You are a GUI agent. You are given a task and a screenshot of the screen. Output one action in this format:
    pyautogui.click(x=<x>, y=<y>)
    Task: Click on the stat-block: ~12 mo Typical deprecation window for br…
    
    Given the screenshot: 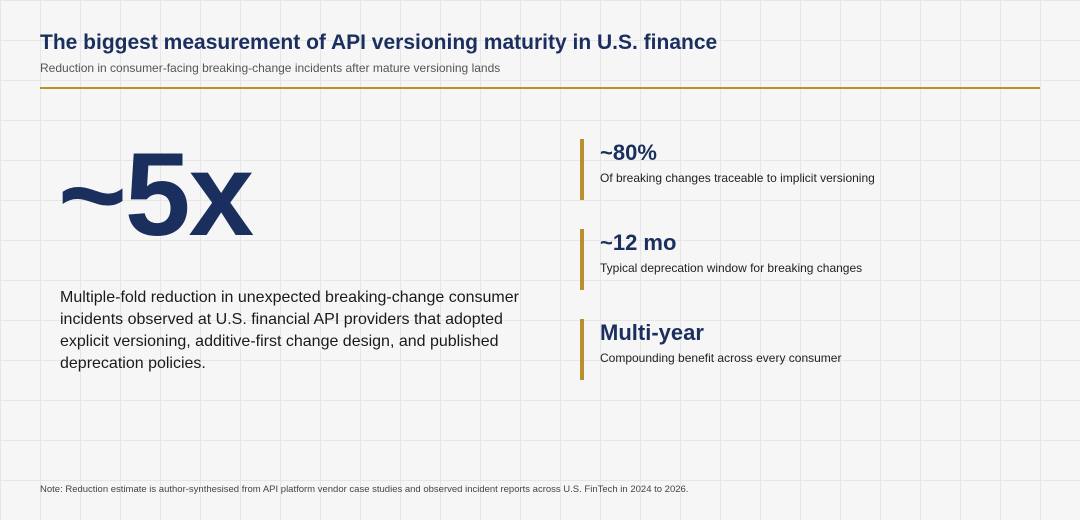 What is the action you would take?
    pyautogui.click(x=800, y=259)
    